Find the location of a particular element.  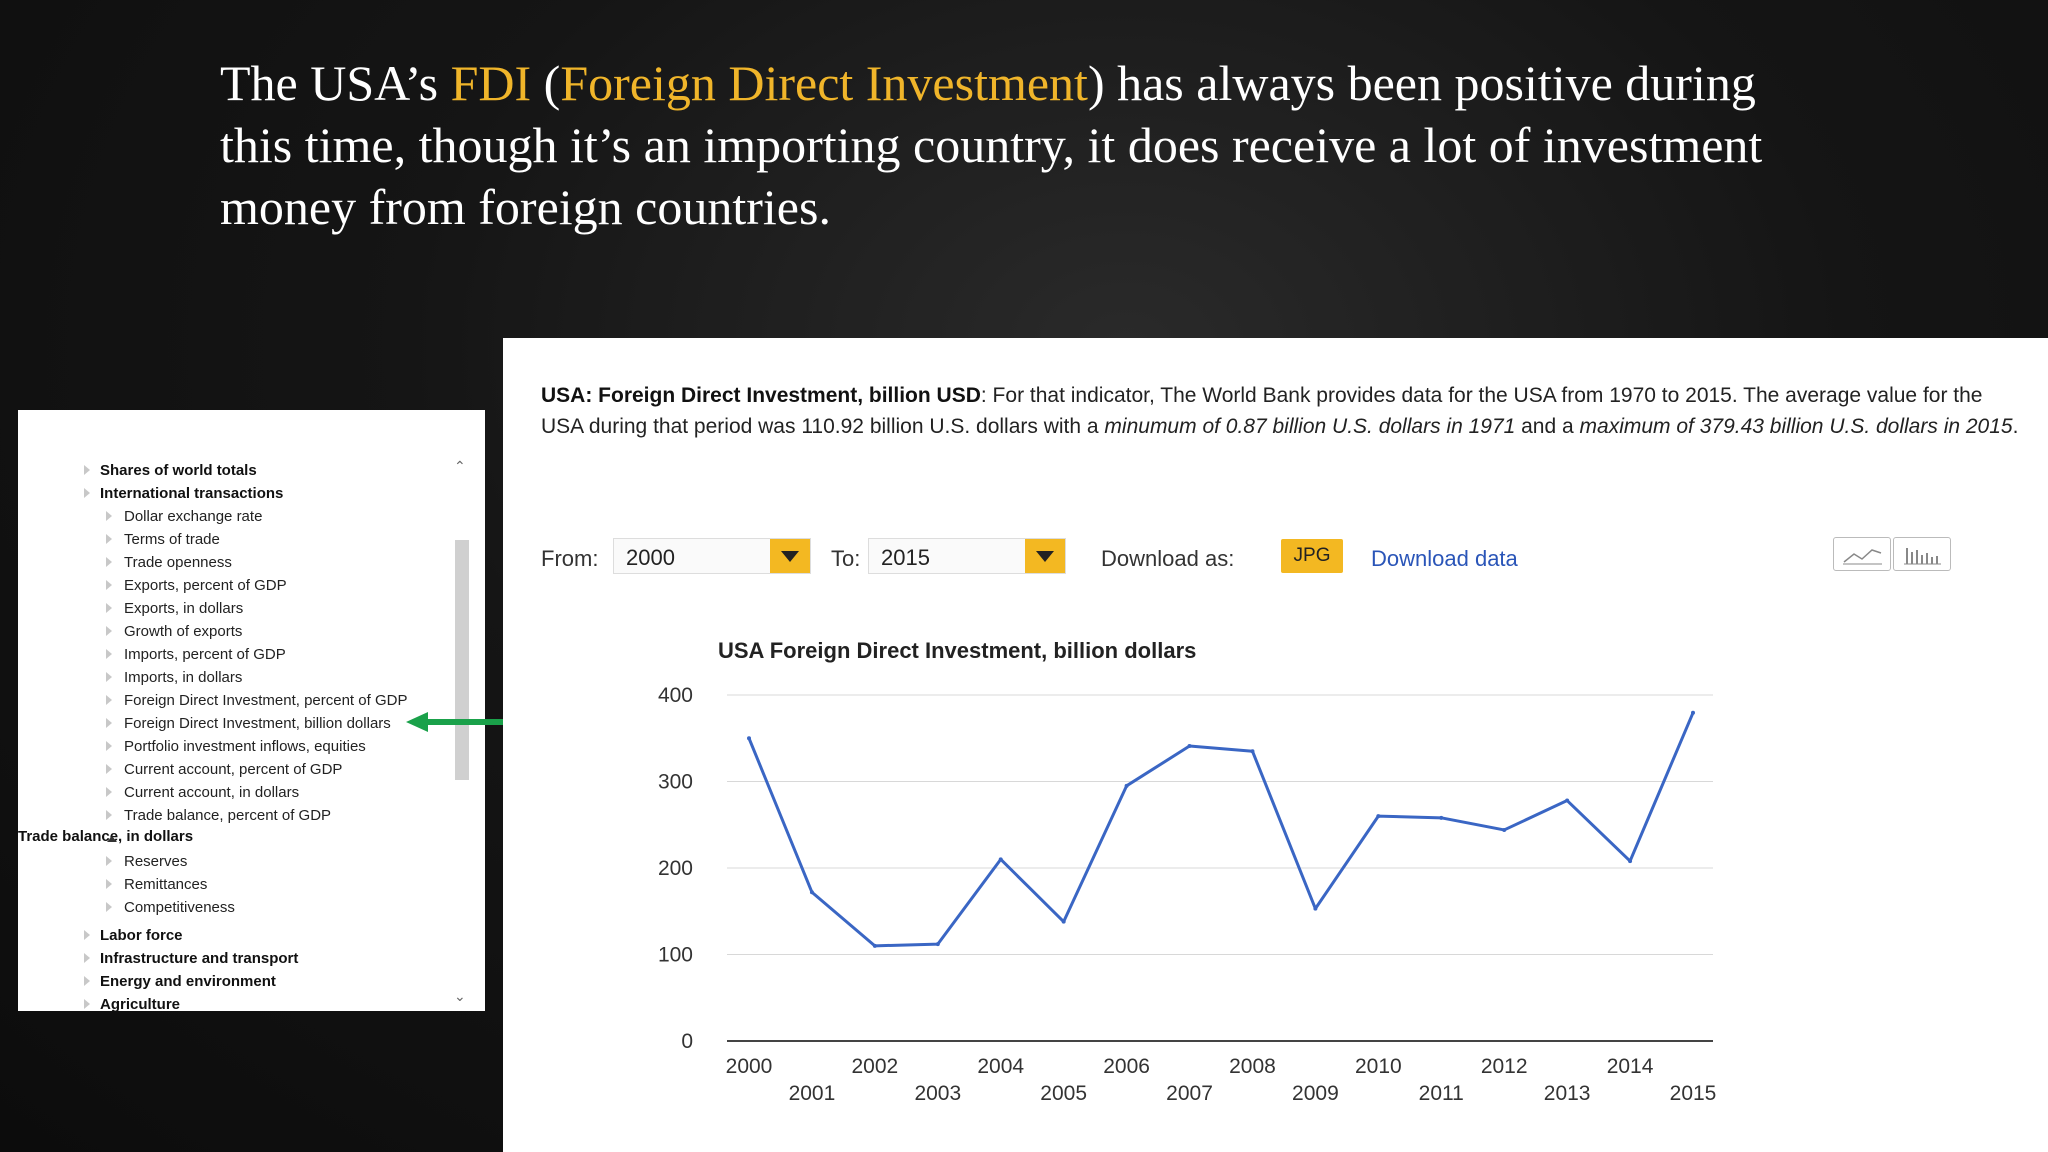

tree-item: Trade openness is located at coordinates (238, 563).